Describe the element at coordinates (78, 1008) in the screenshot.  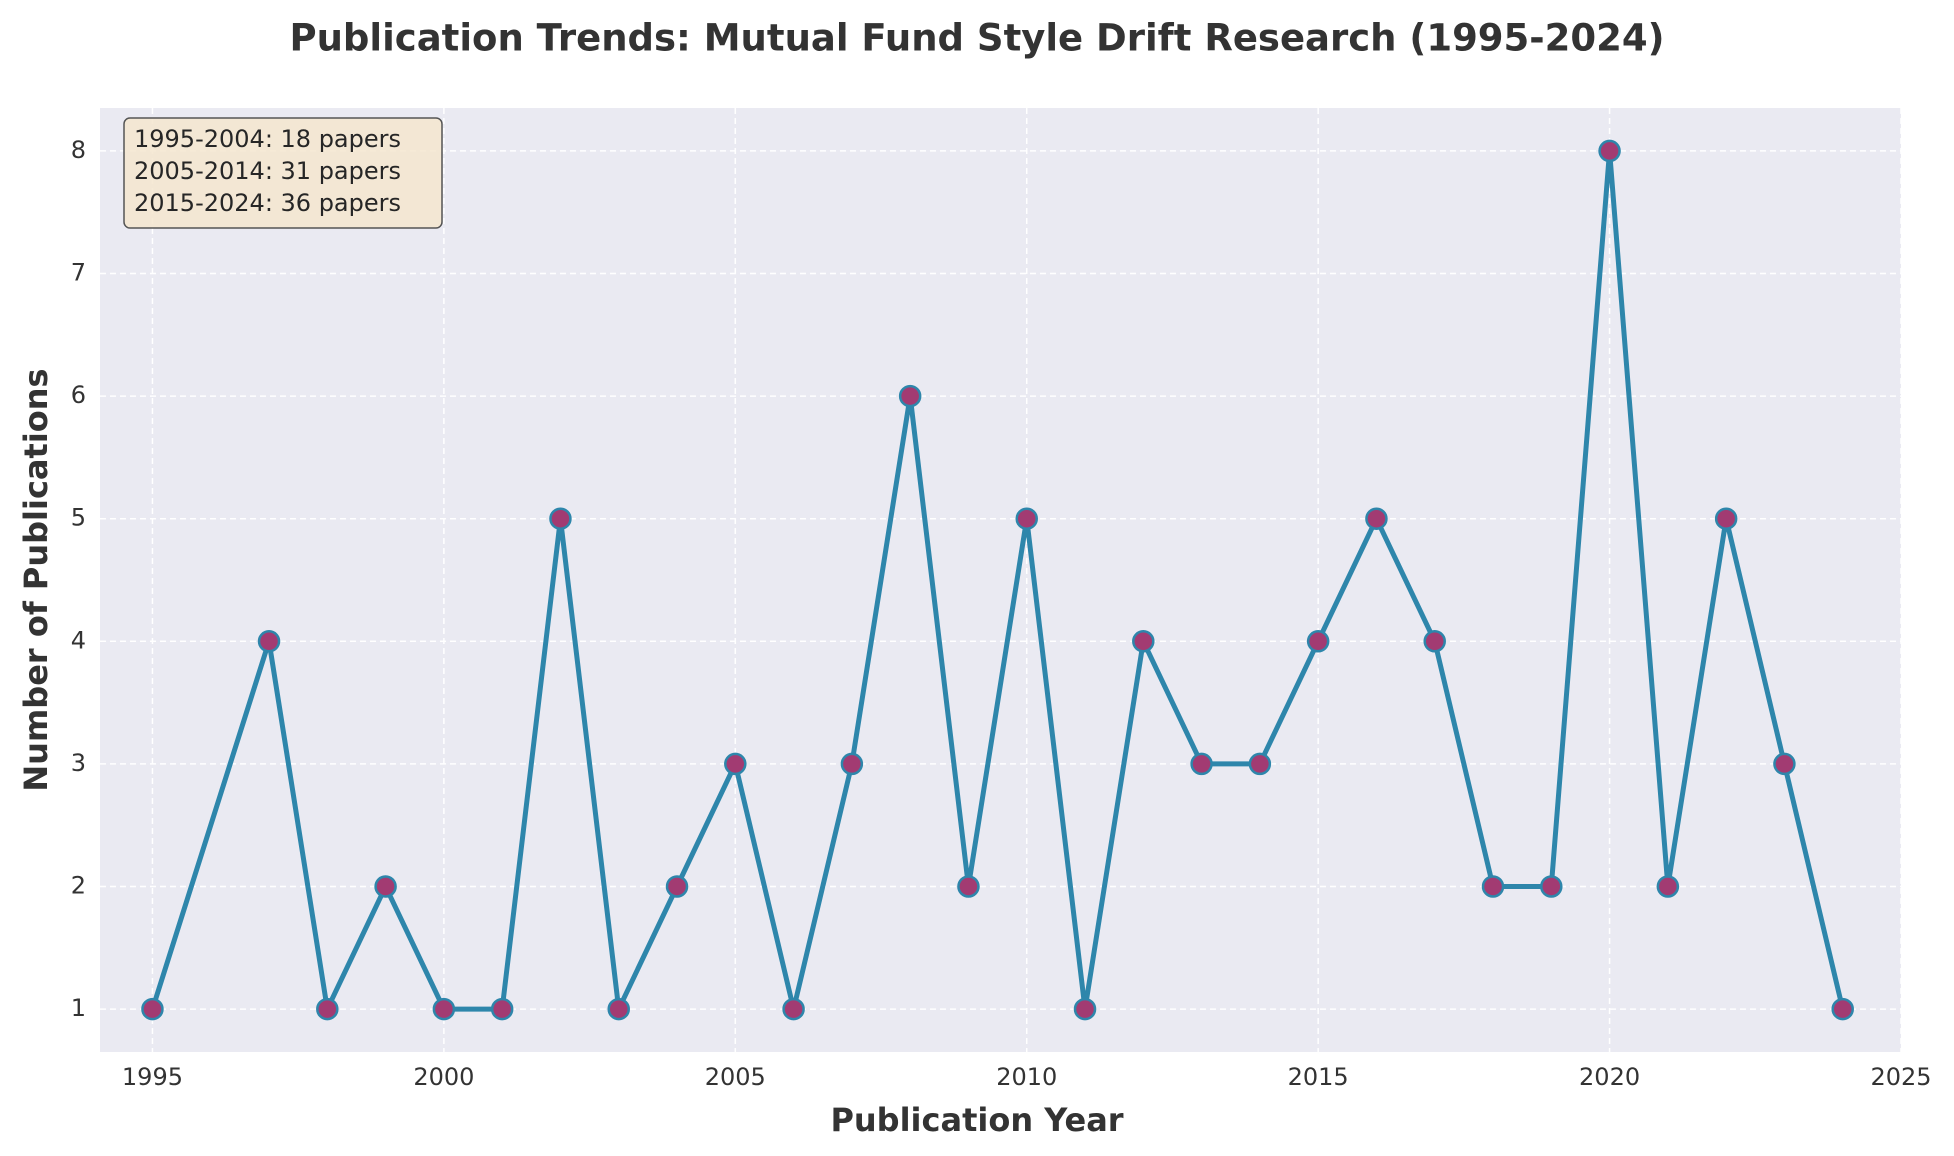
I see `y-tick-label: 1` at that location.